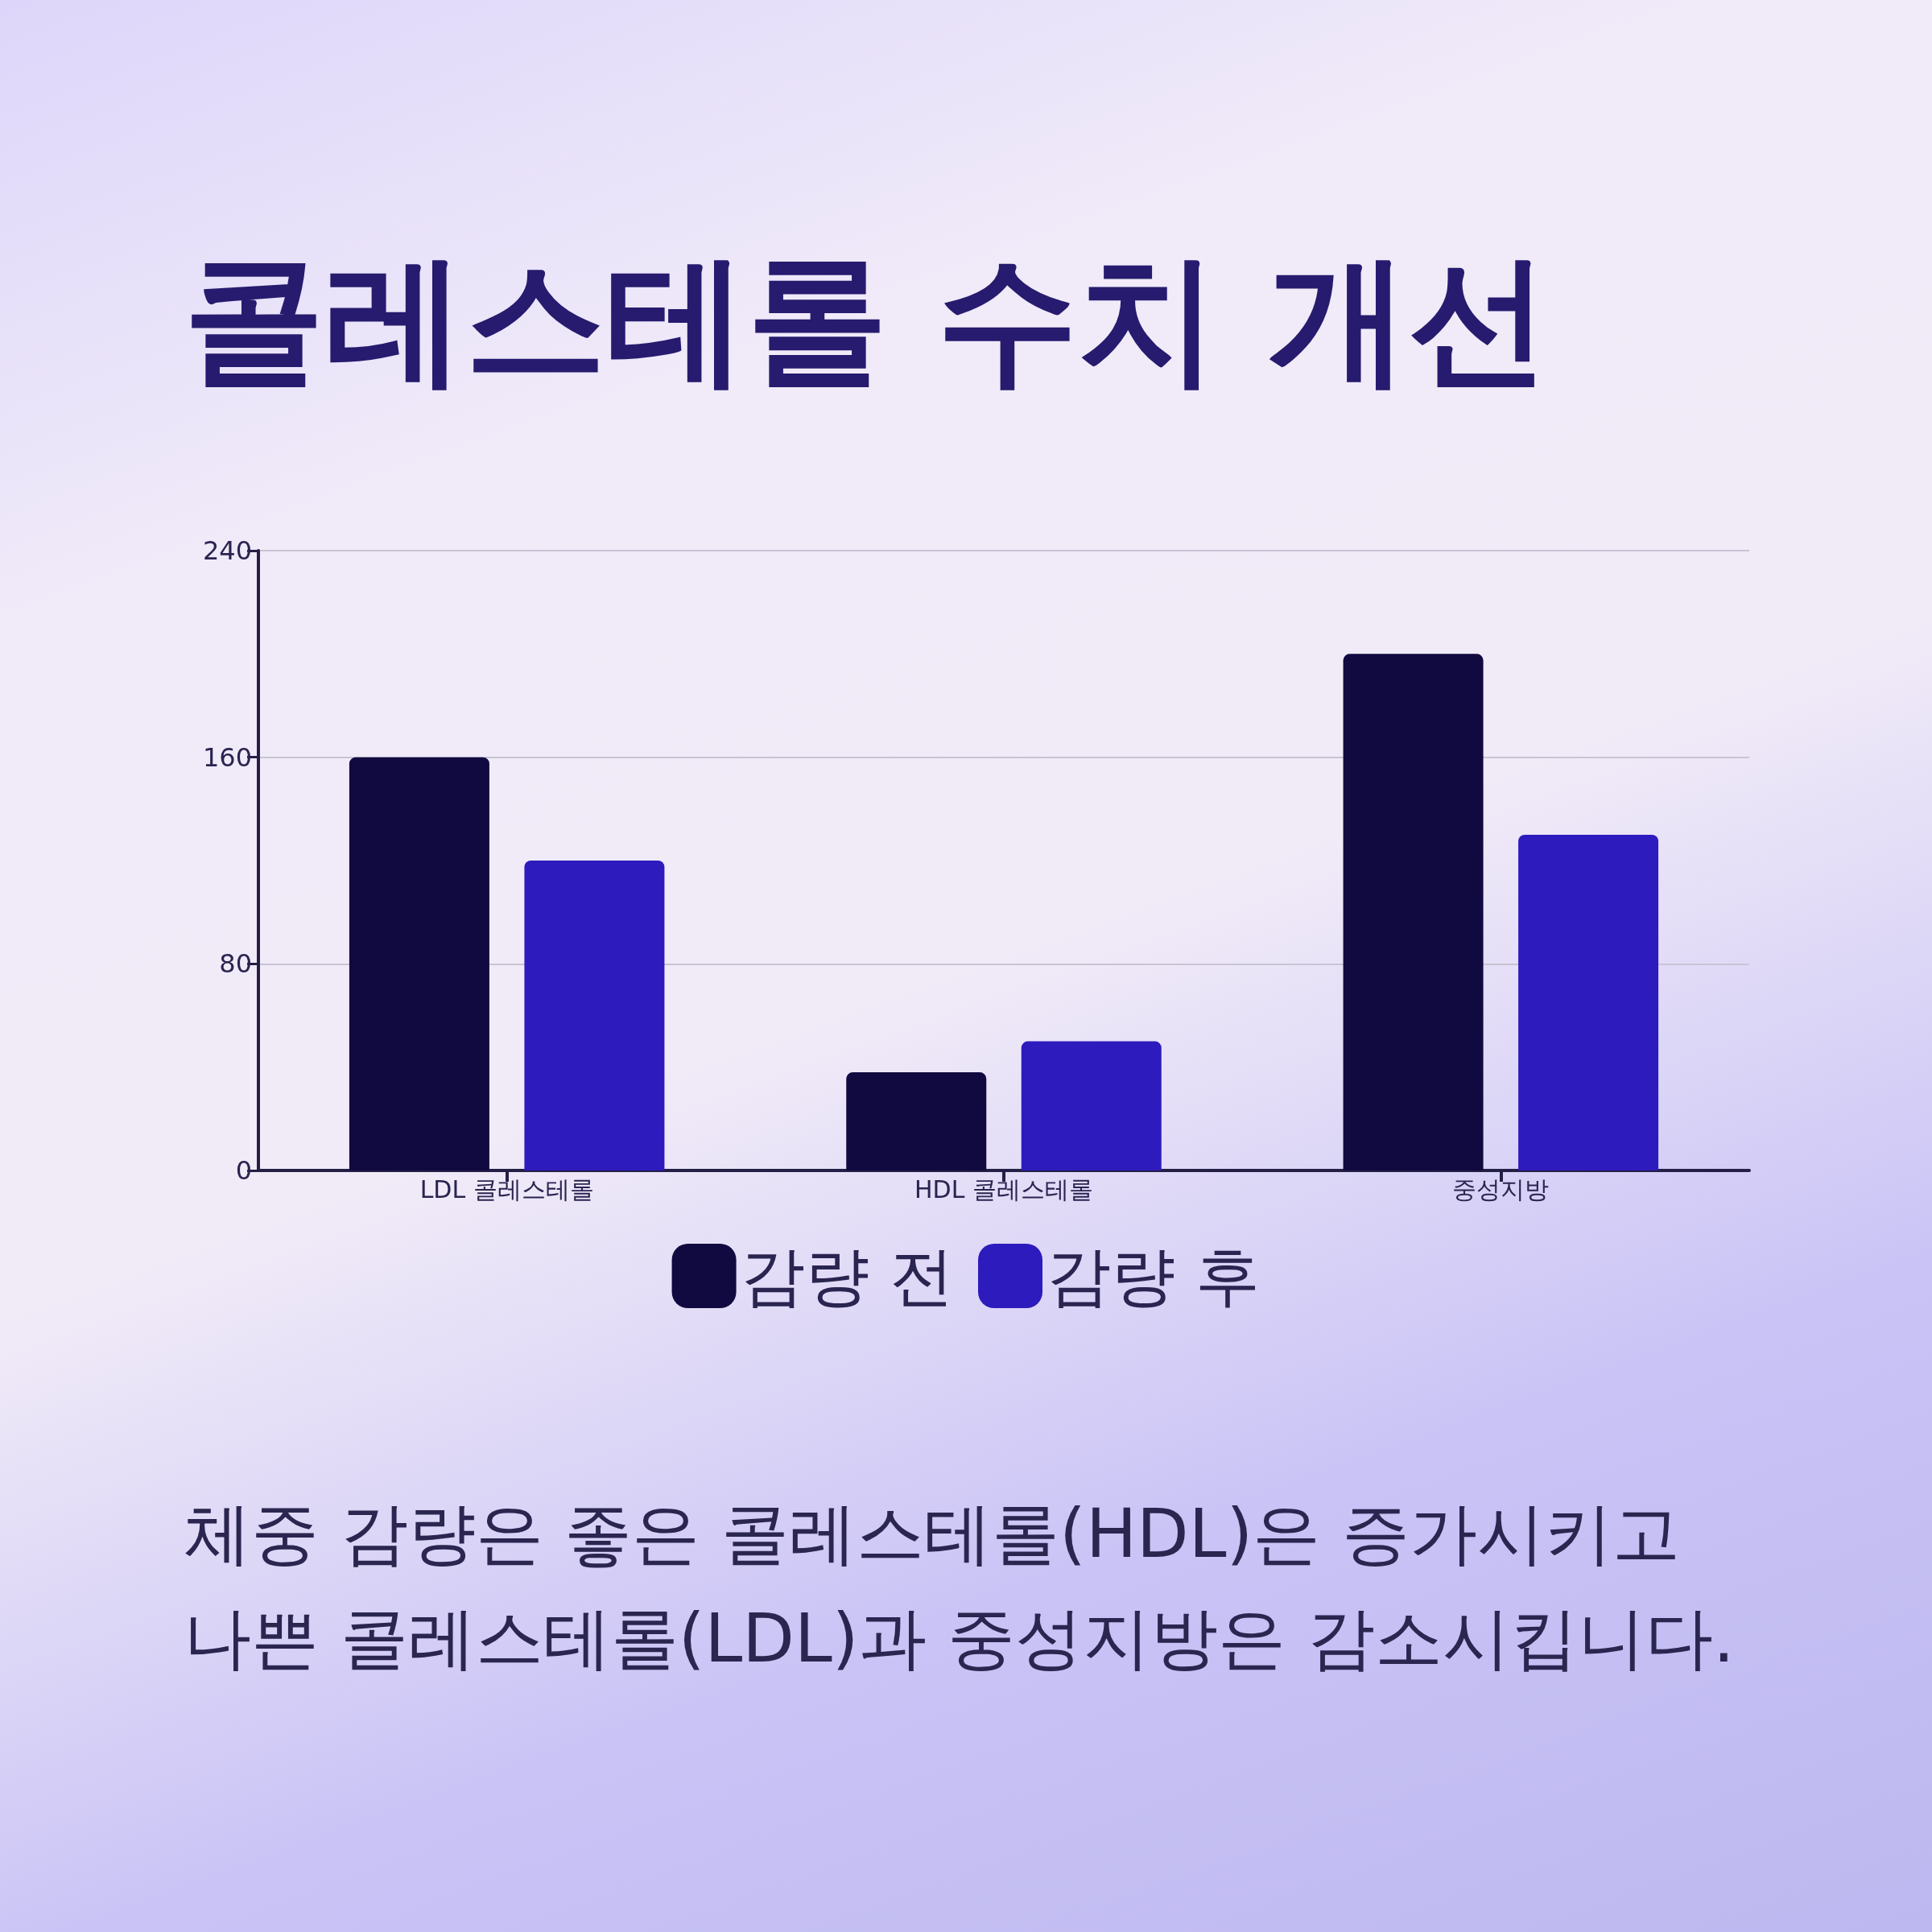 The width and height of the screenshot is (1932, 1932). Describe the element at coordinates (227, 757) in the screenshot. I see `y-tick-label: 160` at that location.